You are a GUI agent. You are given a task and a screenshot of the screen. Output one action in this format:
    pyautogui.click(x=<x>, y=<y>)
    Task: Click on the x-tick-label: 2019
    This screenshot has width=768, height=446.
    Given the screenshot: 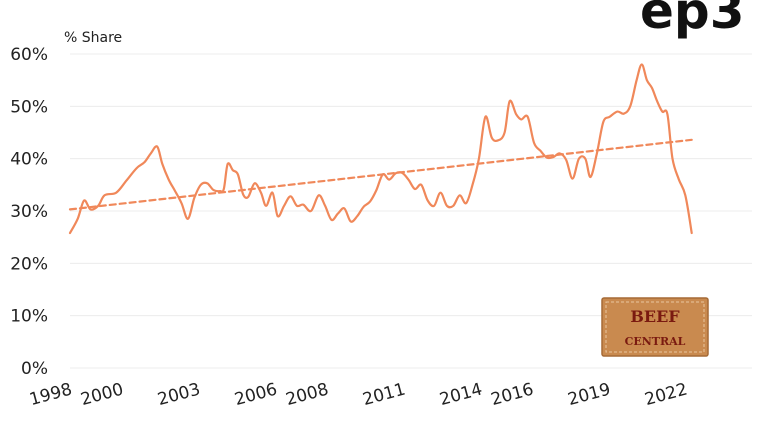 What is the action you would take?
    pyautogui.click(x=589, y=395)
    